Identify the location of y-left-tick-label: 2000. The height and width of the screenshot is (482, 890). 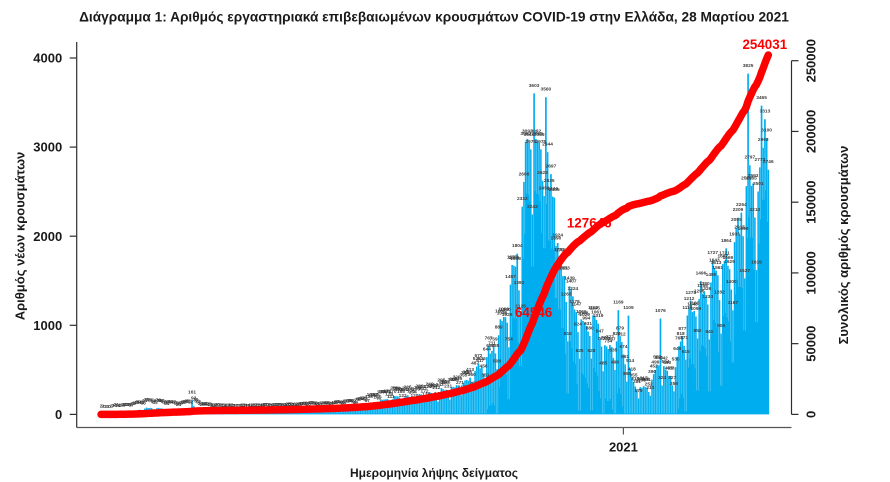
(47, 236).